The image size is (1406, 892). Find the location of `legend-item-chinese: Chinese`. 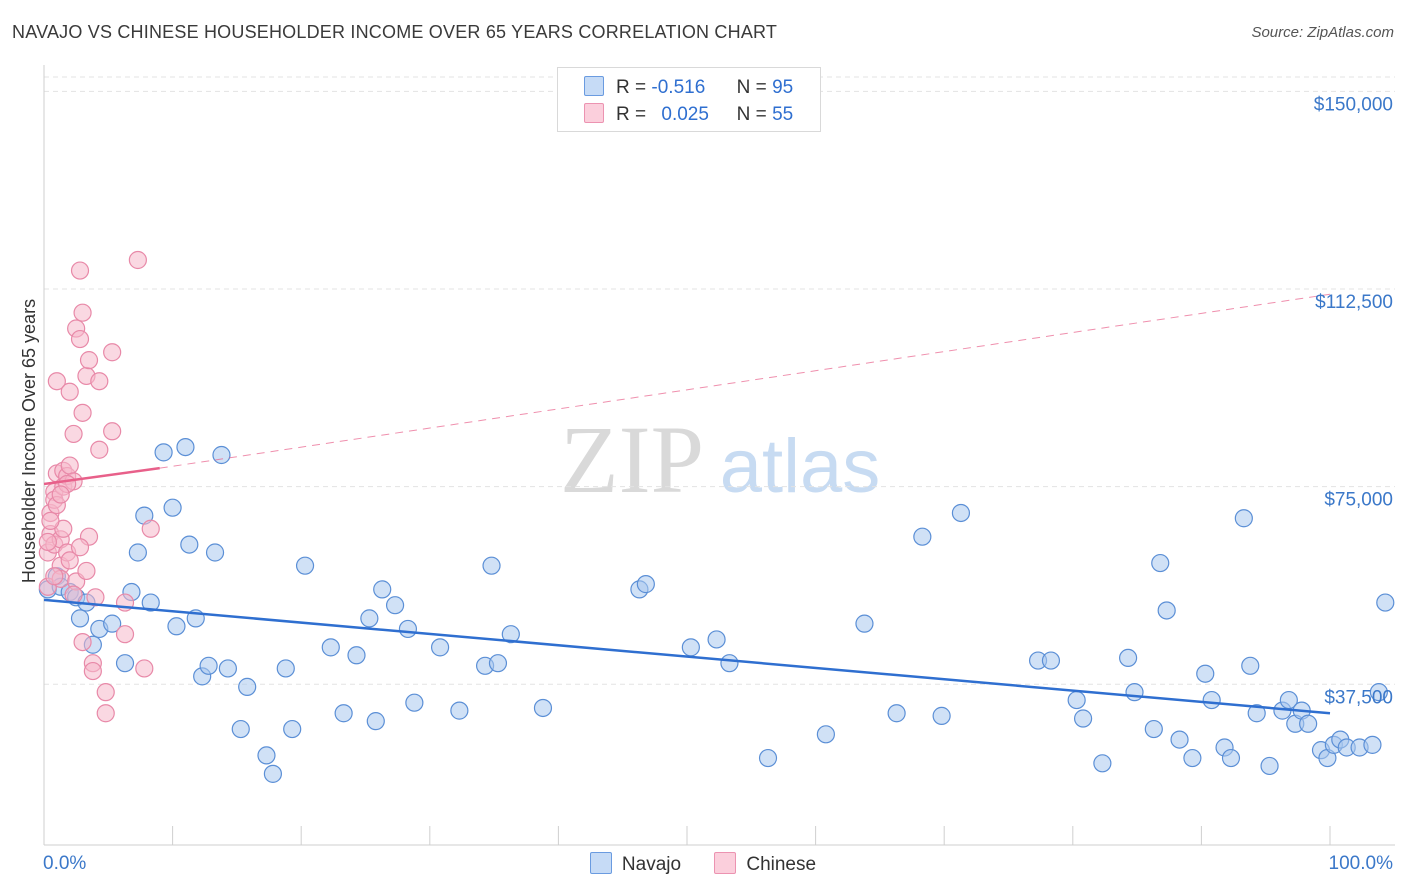

legend-item-chinese: Chinese is located at coordinates (765, 864).